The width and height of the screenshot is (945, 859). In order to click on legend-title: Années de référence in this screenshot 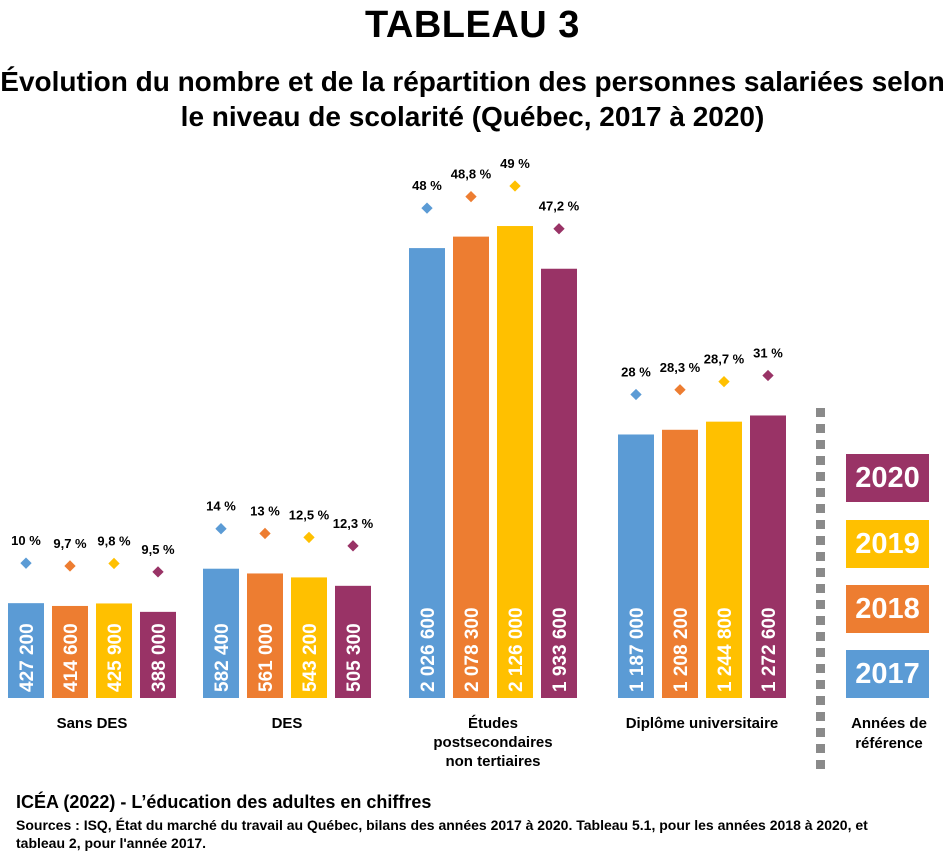, I will do `click(889, 733)`.